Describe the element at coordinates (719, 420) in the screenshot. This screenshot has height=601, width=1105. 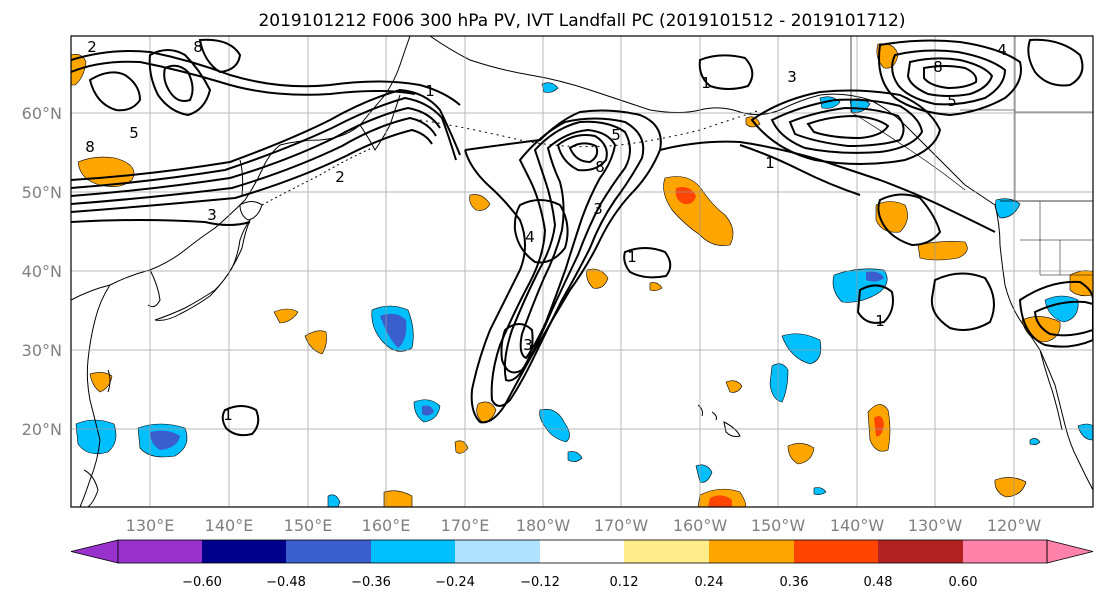
I see `hawaii-islands` at that location.